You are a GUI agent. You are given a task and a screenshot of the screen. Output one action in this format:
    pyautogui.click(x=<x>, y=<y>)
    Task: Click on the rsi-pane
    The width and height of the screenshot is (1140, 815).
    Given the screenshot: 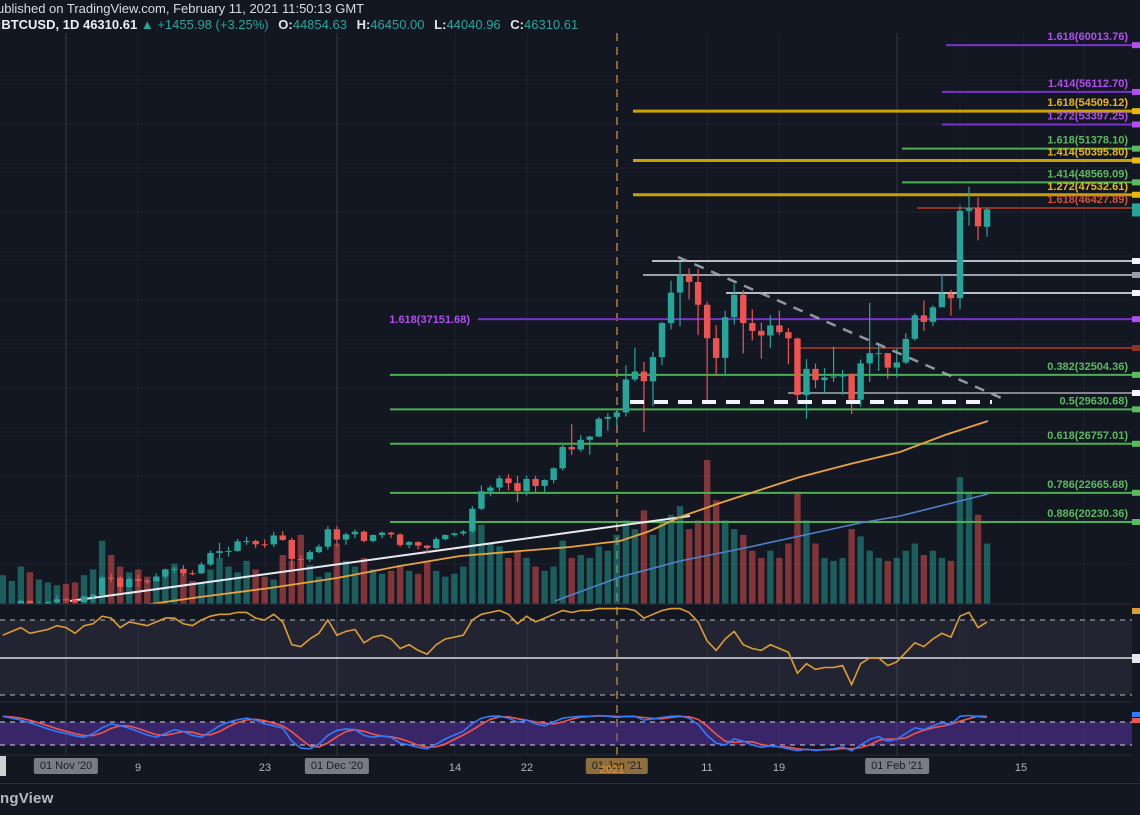 What is the action you would take?
    pyautogui.click(x=566, y=651)
    